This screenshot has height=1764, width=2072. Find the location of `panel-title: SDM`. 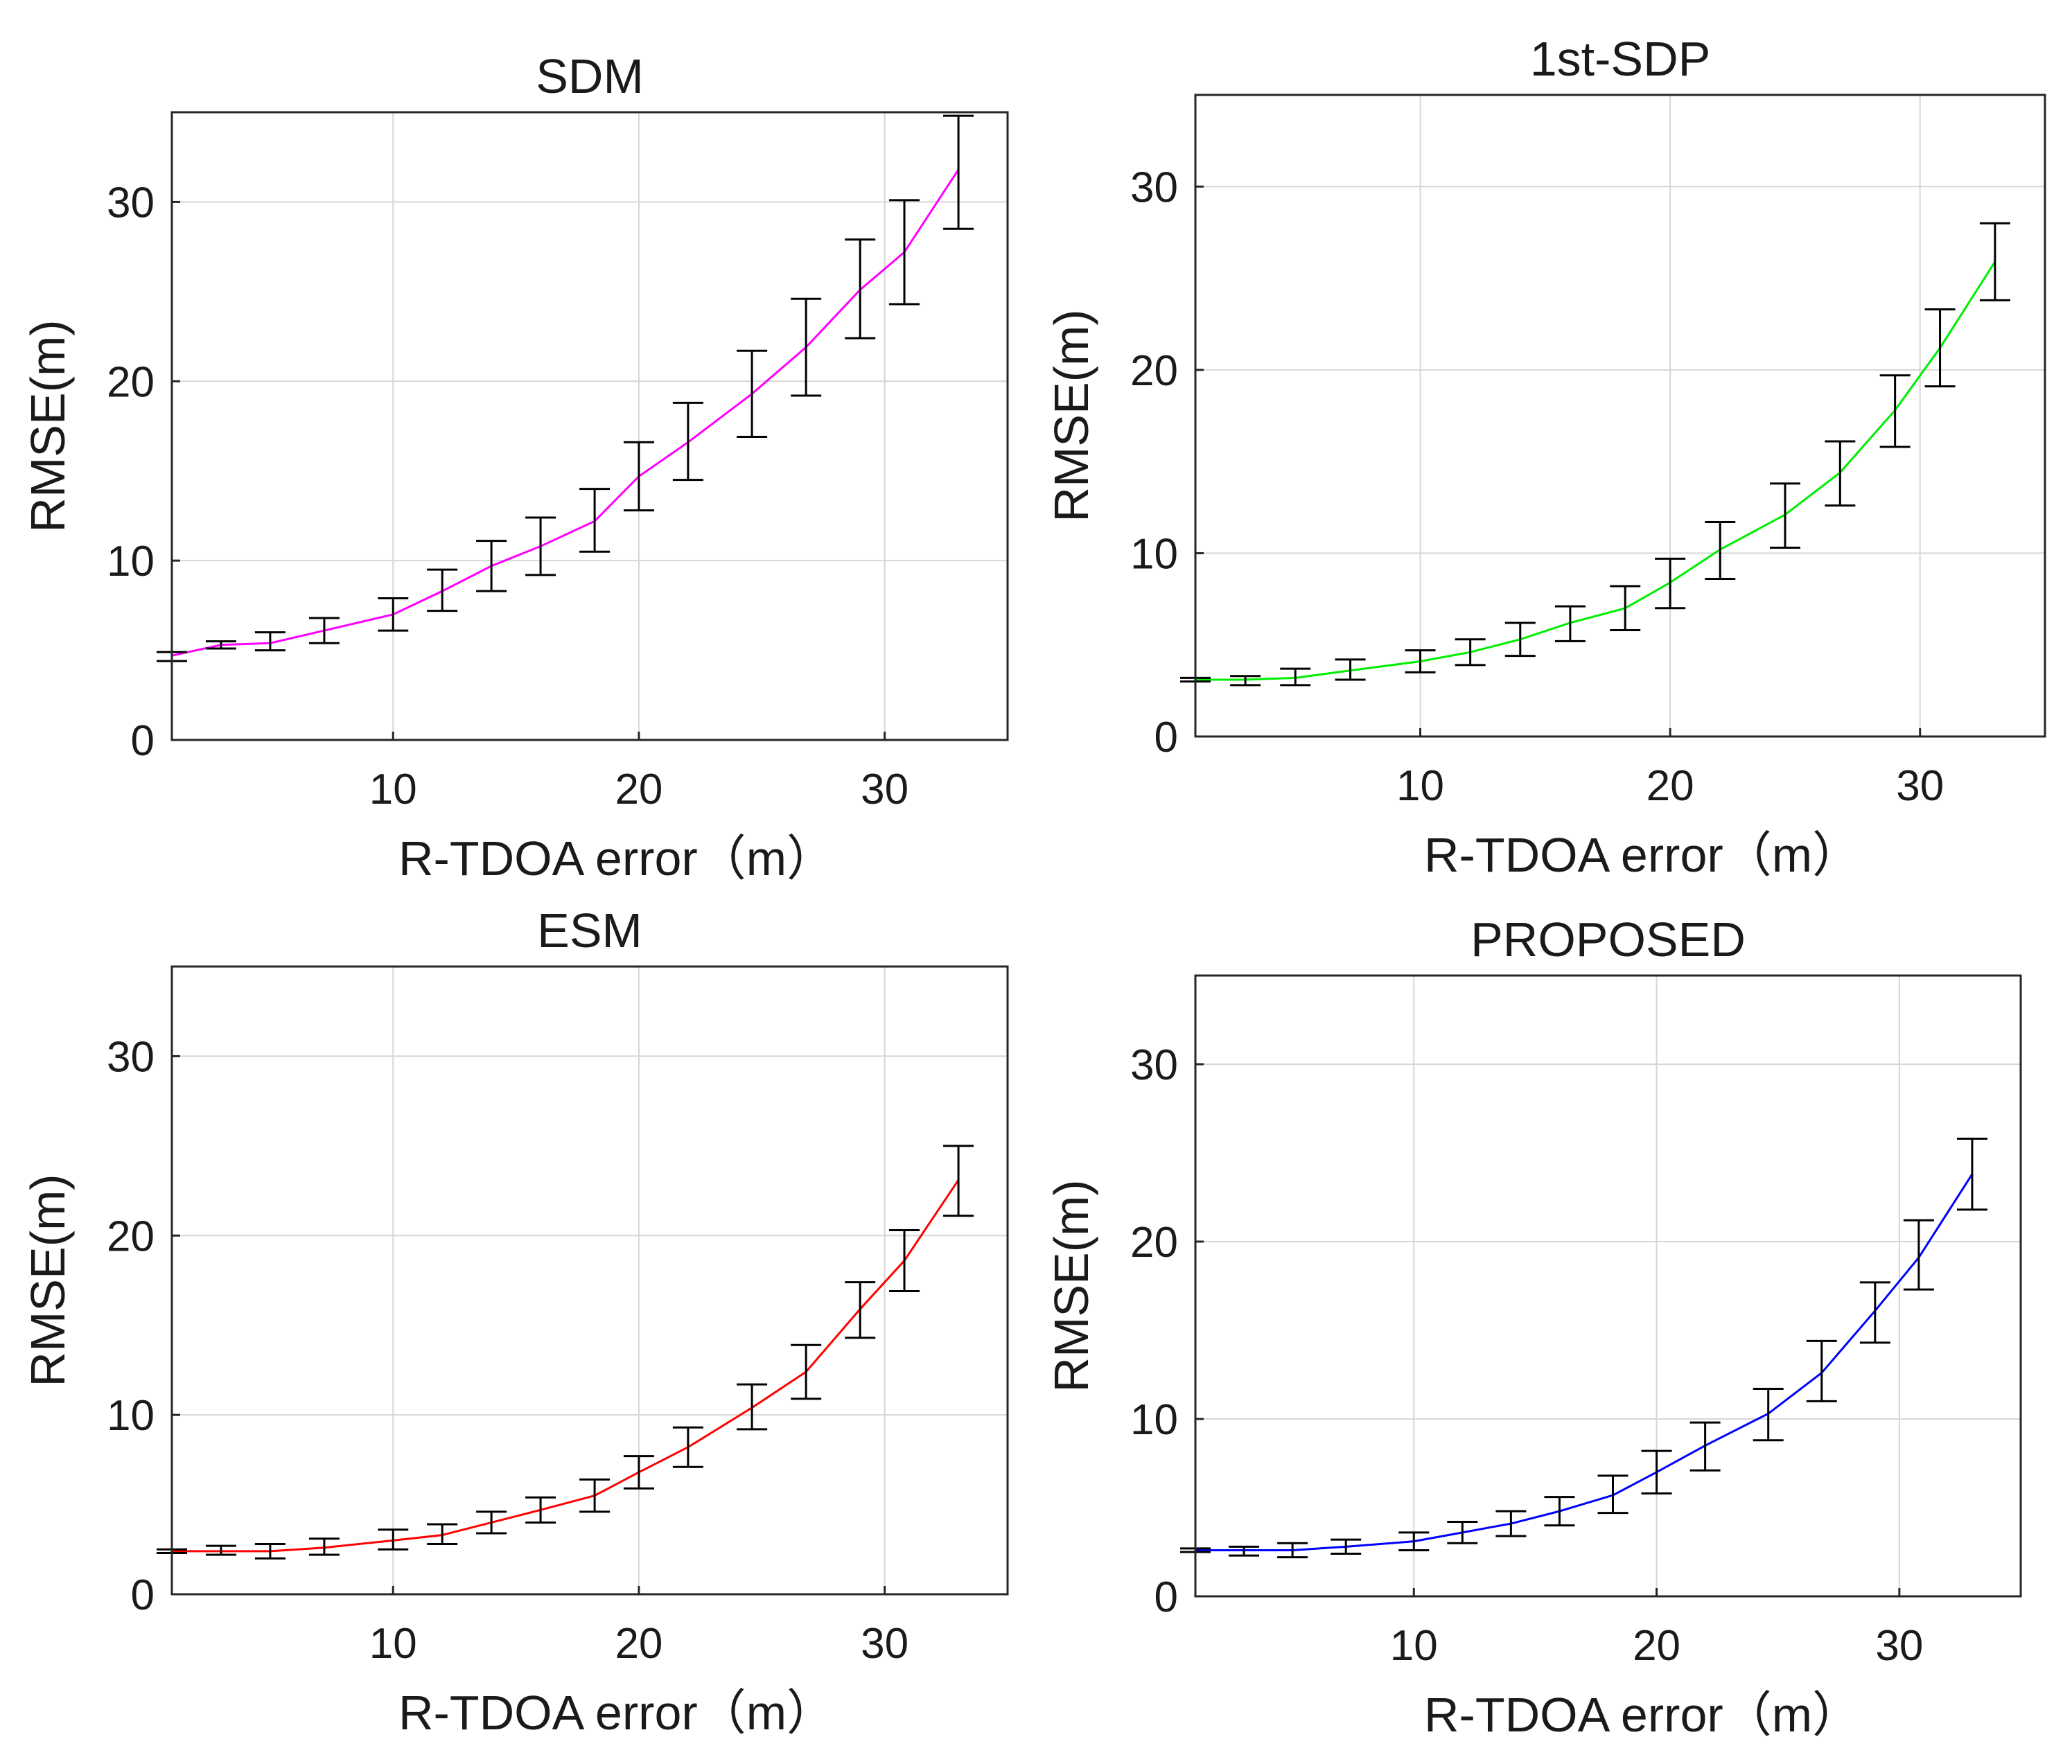

panel-title: SDM is located at coordinates (590, 76).